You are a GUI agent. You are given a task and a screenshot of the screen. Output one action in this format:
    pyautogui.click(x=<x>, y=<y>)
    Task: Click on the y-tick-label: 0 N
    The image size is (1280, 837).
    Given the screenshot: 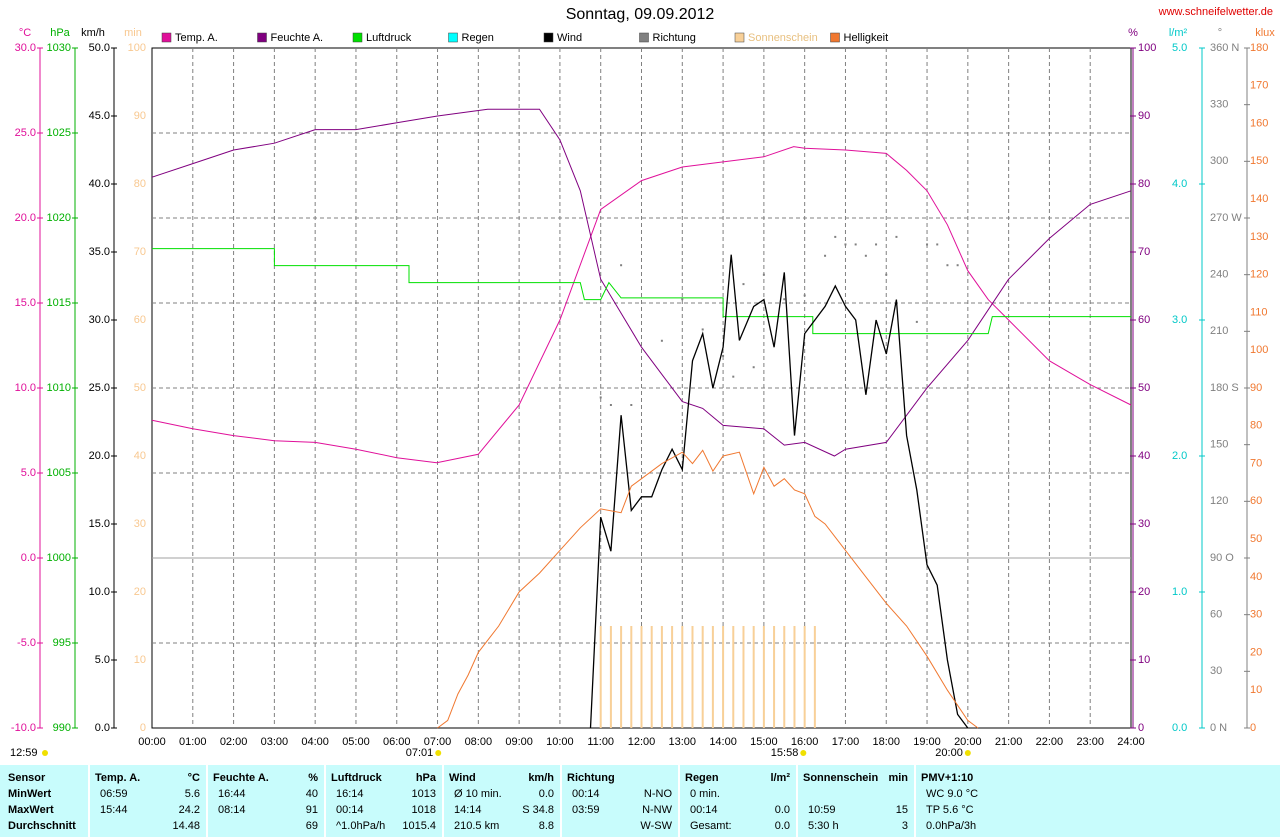 What is the action you would take?
    pyautogui.click(x=1218, y=728)
    